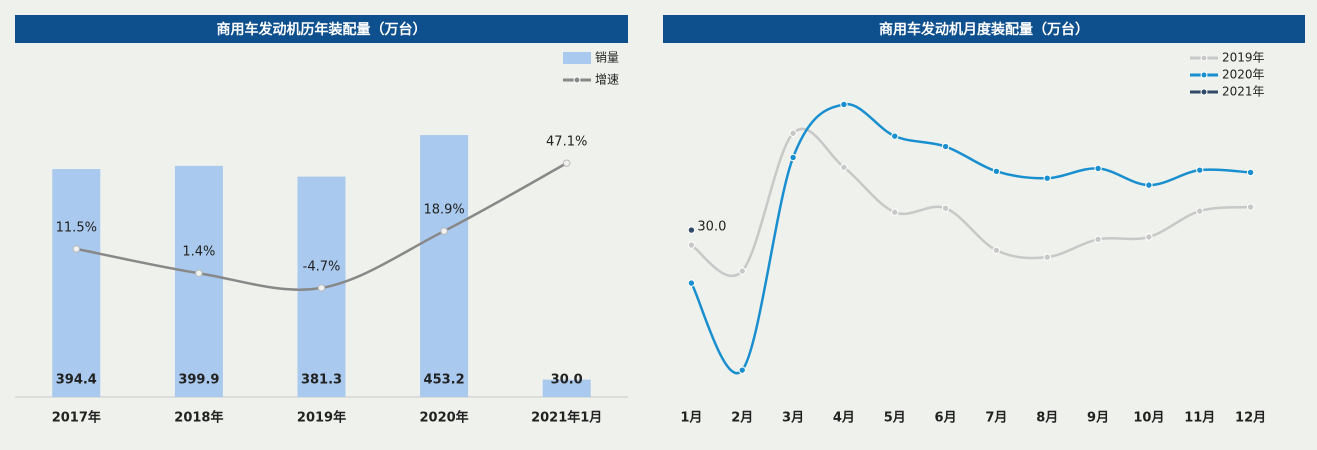 This screenshot has width=1317, height=450. Describe the element at coordinates (1098, 418) in the screenshot. I see `x-tick-label: 9月` at that location.